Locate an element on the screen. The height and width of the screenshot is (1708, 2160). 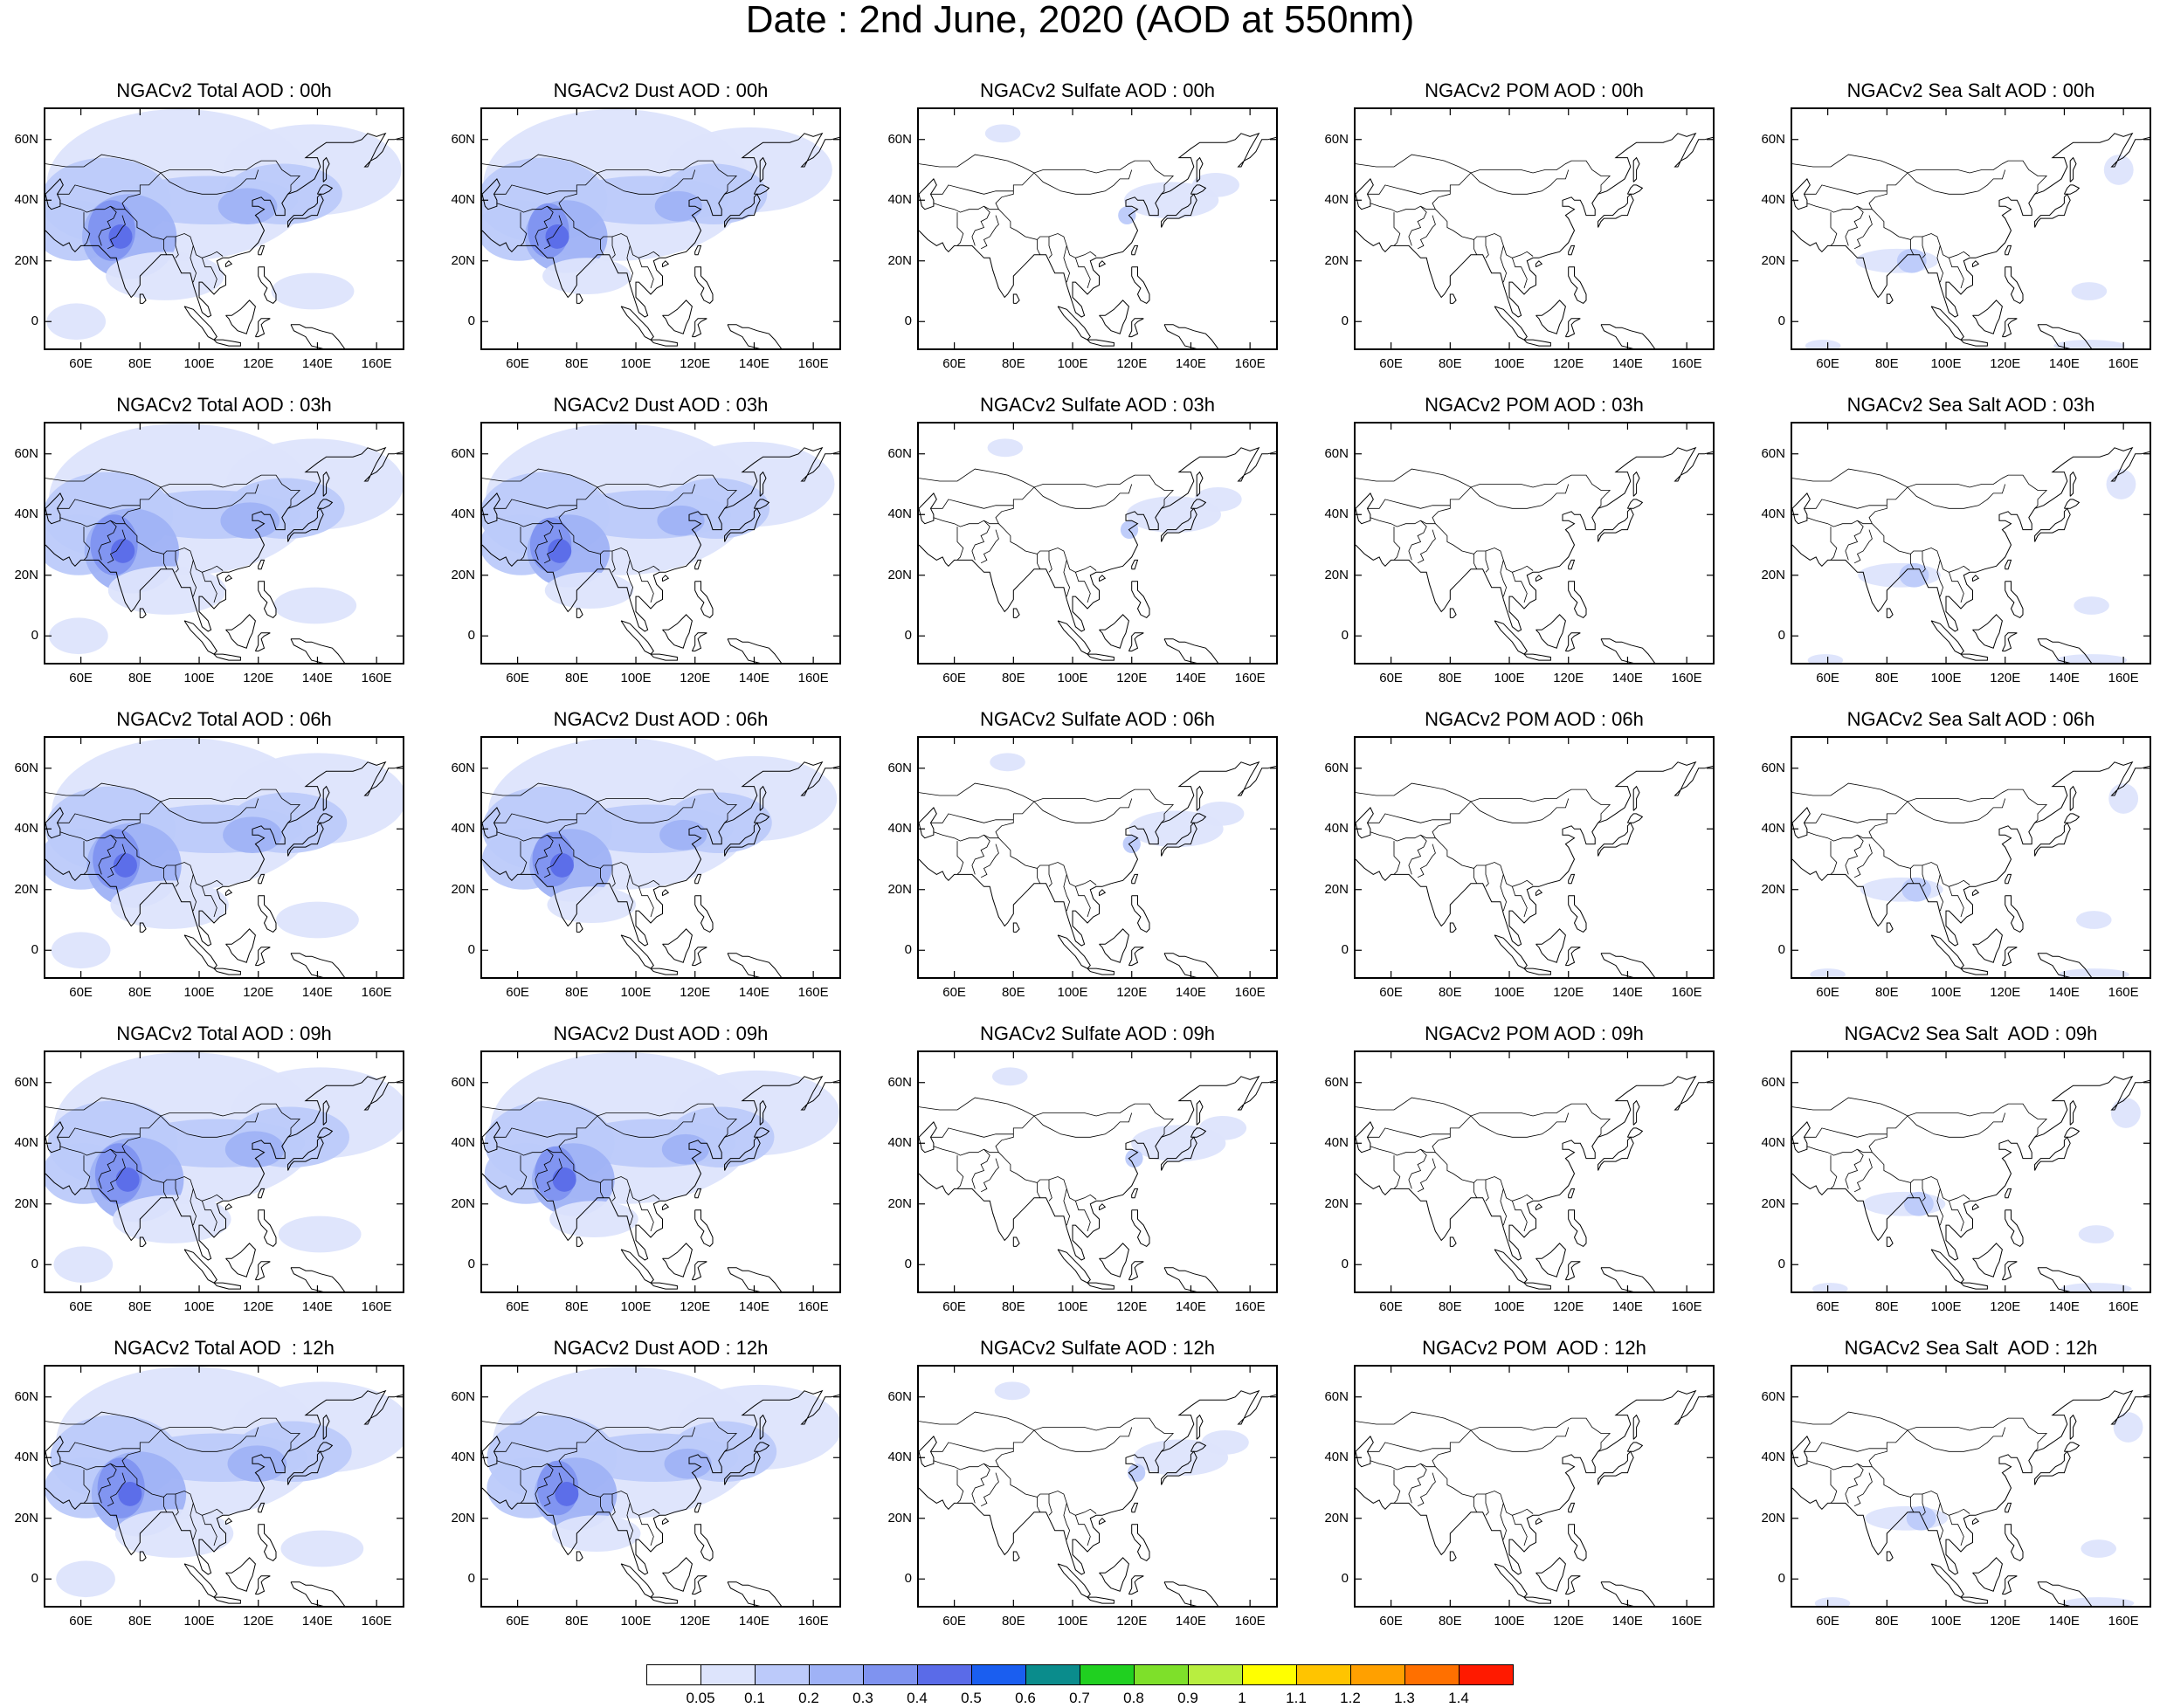
panel-title: NGACv2 Dust AOD : 12h is located at coordinates (661, 1348).